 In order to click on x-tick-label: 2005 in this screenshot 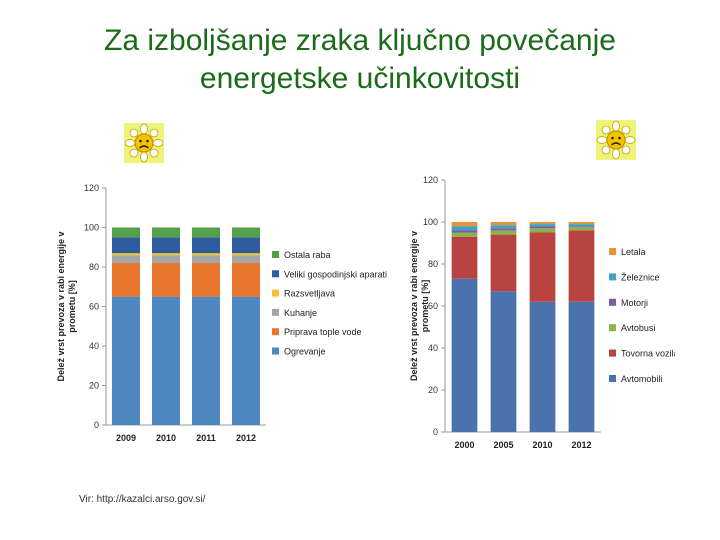, I will do `click(503, 445)`.